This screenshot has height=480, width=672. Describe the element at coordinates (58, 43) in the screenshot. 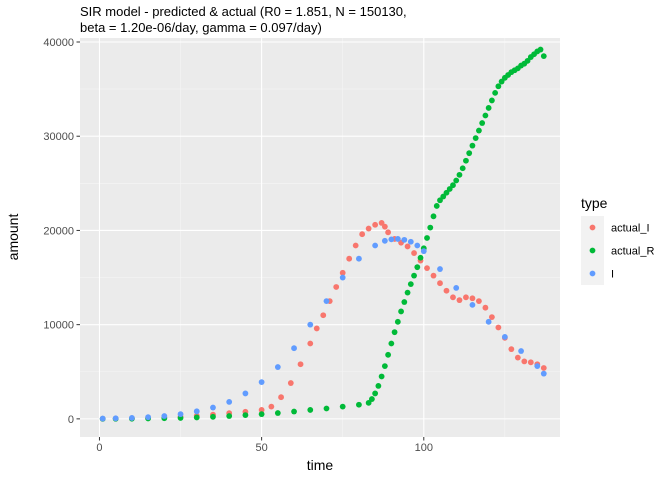

I see `y-tick-label: 40000` at that location.